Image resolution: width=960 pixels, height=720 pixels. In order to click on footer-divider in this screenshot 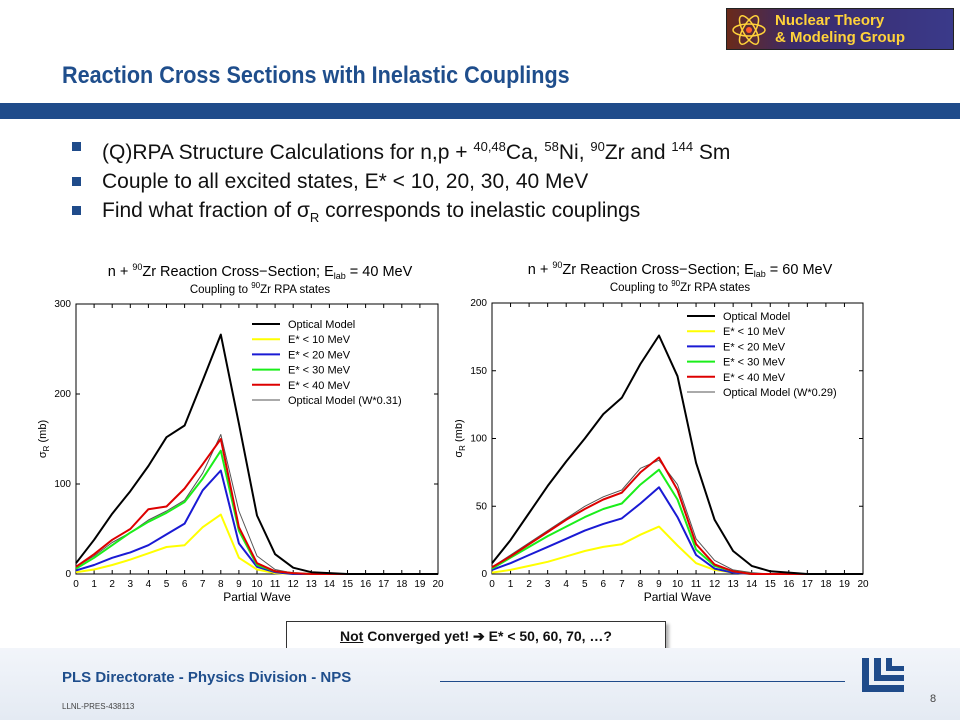, I will do `click(642, 681)`.